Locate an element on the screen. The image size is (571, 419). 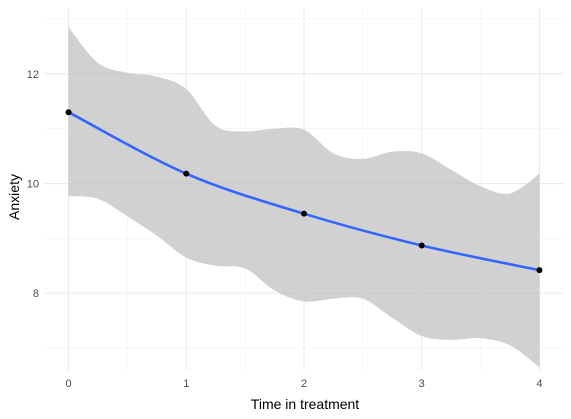
x-tick-label: 2 is located at coordinates (304, 384).